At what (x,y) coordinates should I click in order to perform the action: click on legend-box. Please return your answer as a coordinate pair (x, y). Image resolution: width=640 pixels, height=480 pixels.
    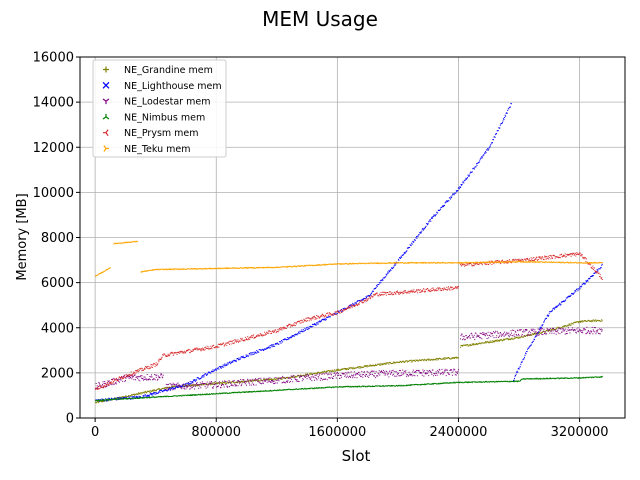
    Looking at the image, I should click on (159, 108).